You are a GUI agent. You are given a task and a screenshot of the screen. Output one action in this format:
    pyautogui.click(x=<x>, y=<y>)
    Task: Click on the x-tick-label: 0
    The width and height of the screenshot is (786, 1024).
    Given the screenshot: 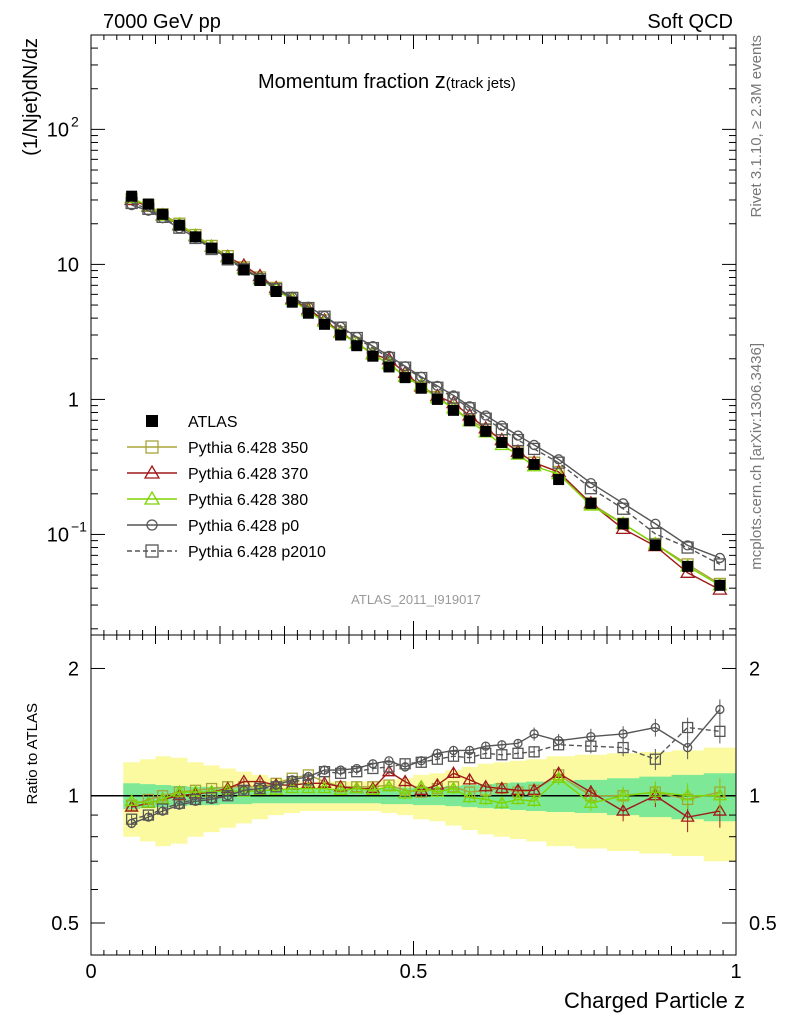 What is the action you would take?
    pyautogui.click(x=90, y=972)
    